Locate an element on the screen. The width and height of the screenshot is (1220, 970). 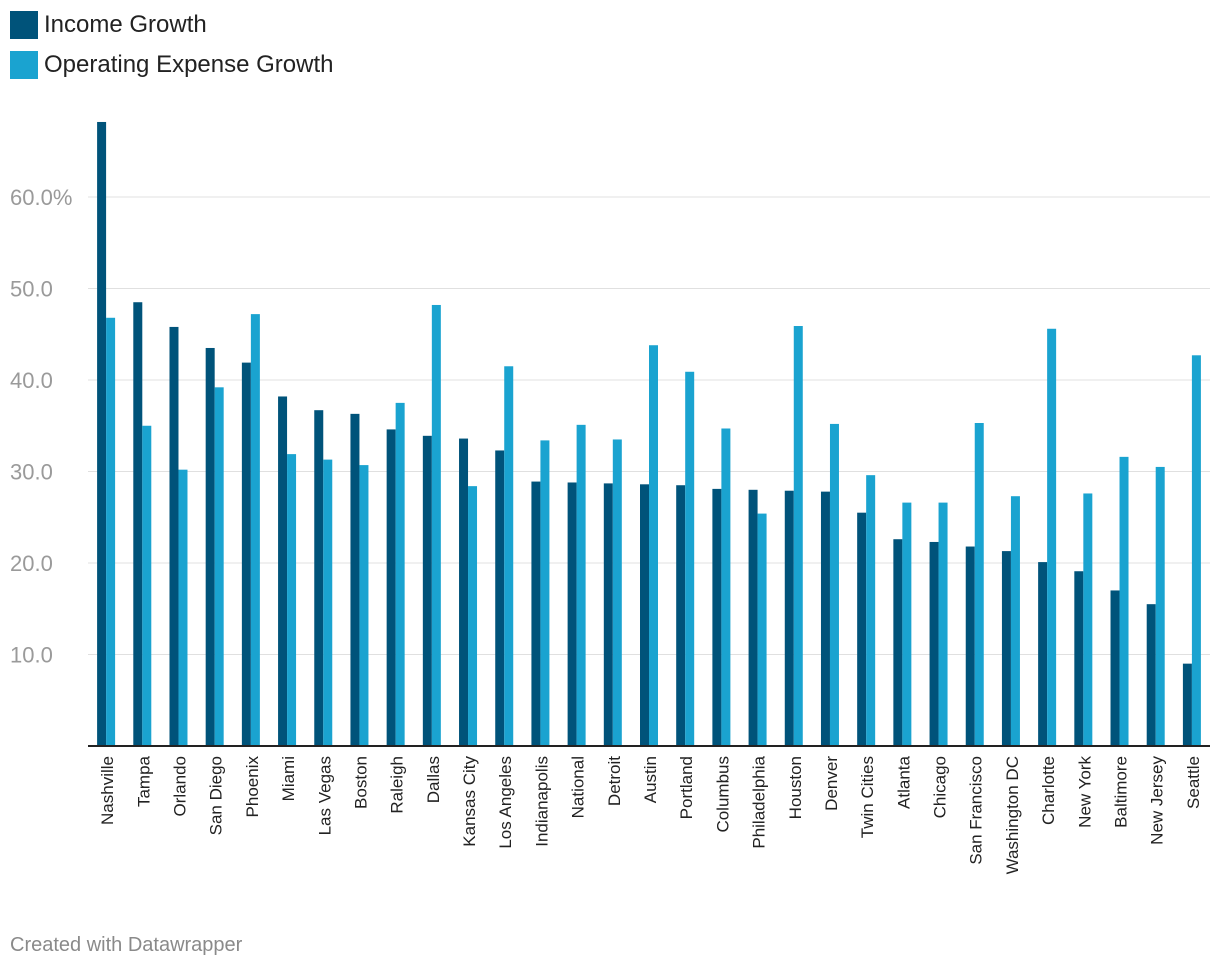
y-tick-label: 10.0 is located at coordinates (31, 655).